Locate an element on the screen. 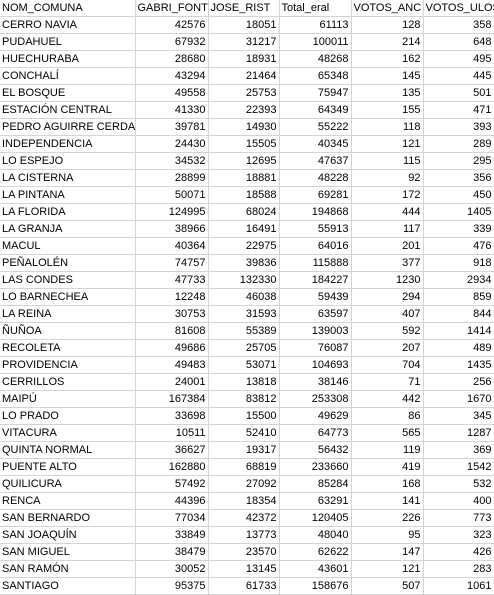 The width and height of the screenshot is (494, 595). cell-votos-ulos: 323 is located at coordinates (458, 535).